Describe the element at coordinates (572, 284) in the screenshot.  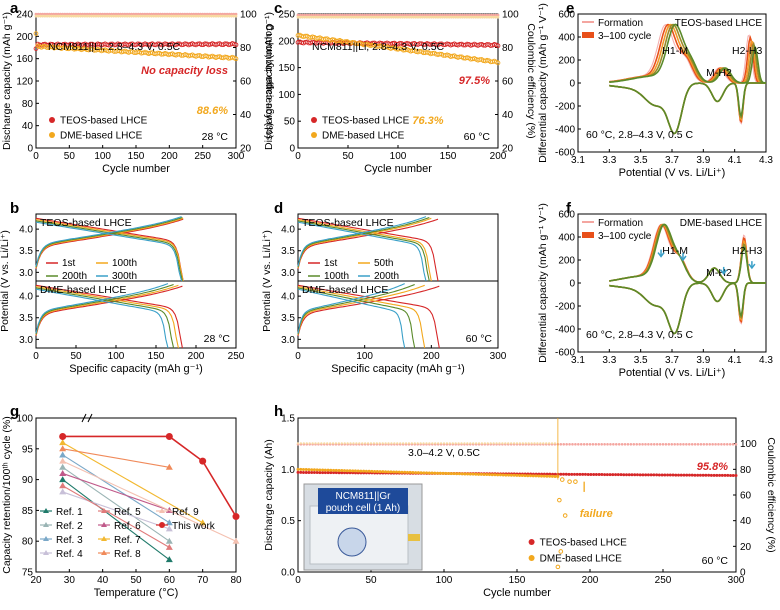
I see `y-tick-label: 0` at that location.